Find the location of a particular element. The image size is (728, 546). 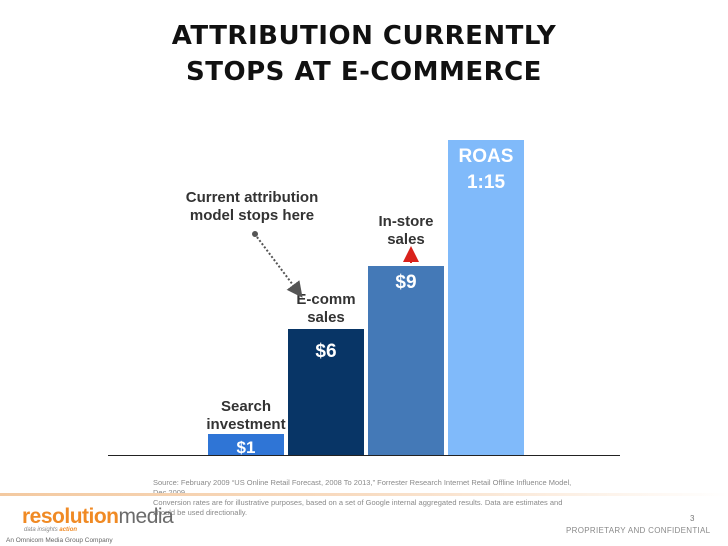

annotation-dot-icon is located at coordinates (255, 234).